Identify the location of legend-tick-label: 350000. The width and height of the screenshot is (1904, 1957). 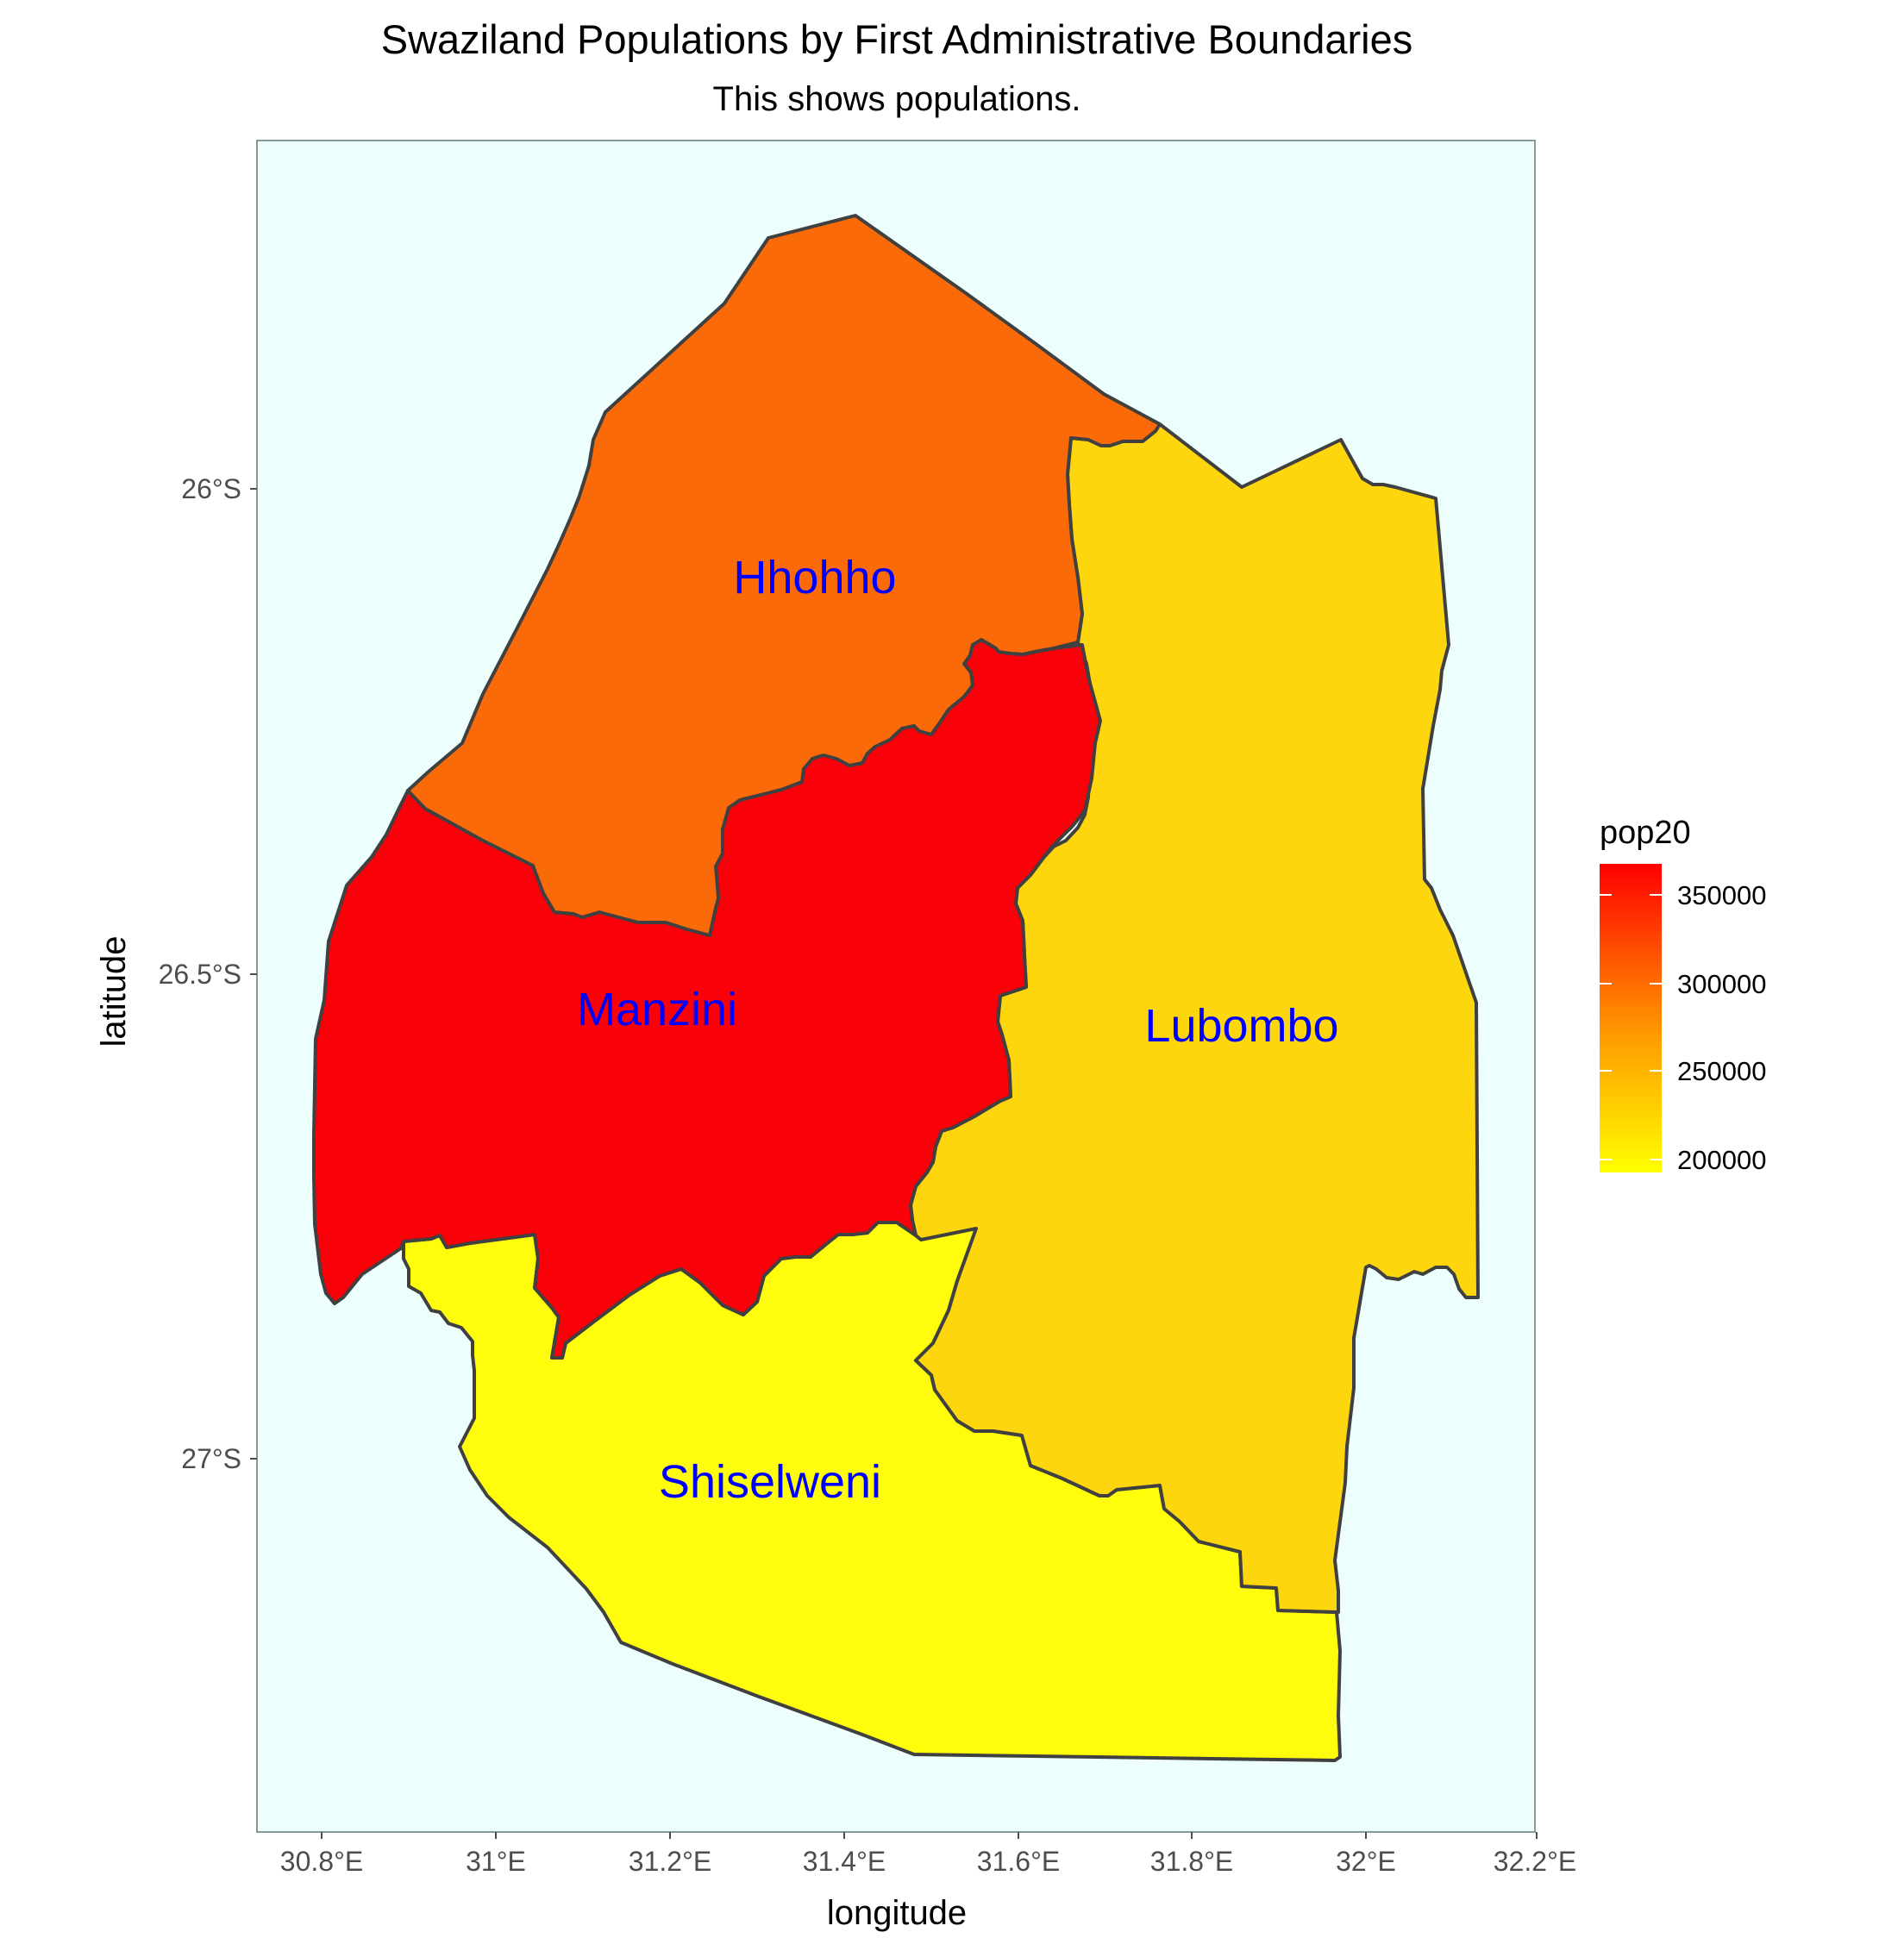
(1722, 895).